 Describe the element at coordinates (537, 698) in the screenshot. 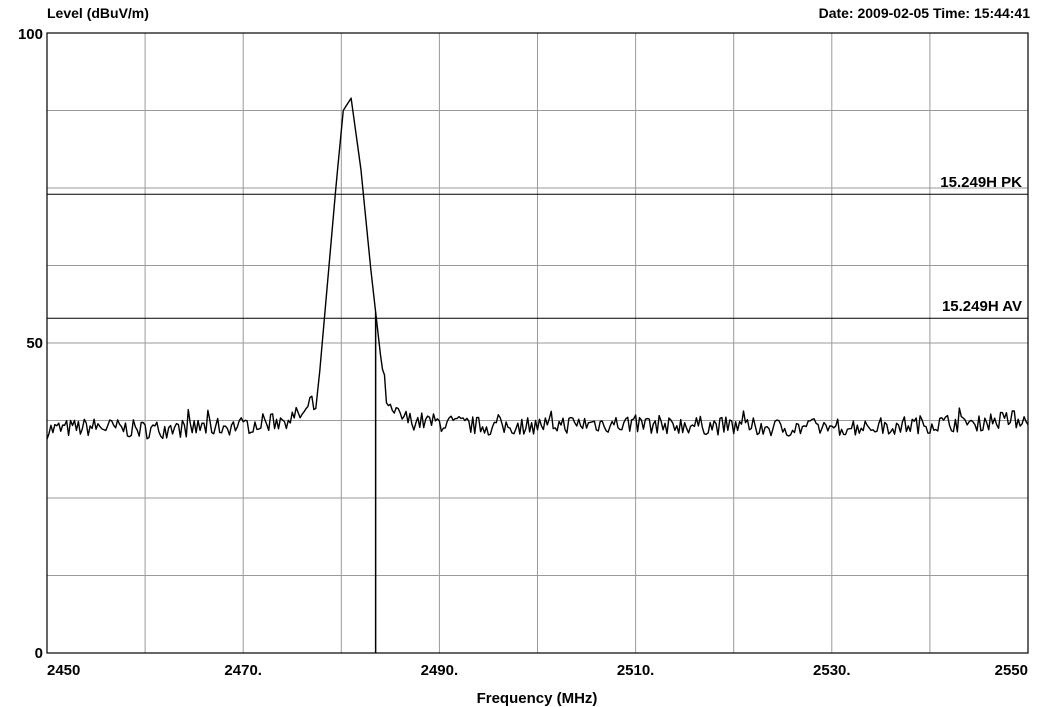

I see `x-axis-title: Frequency (MHz)` at that location.